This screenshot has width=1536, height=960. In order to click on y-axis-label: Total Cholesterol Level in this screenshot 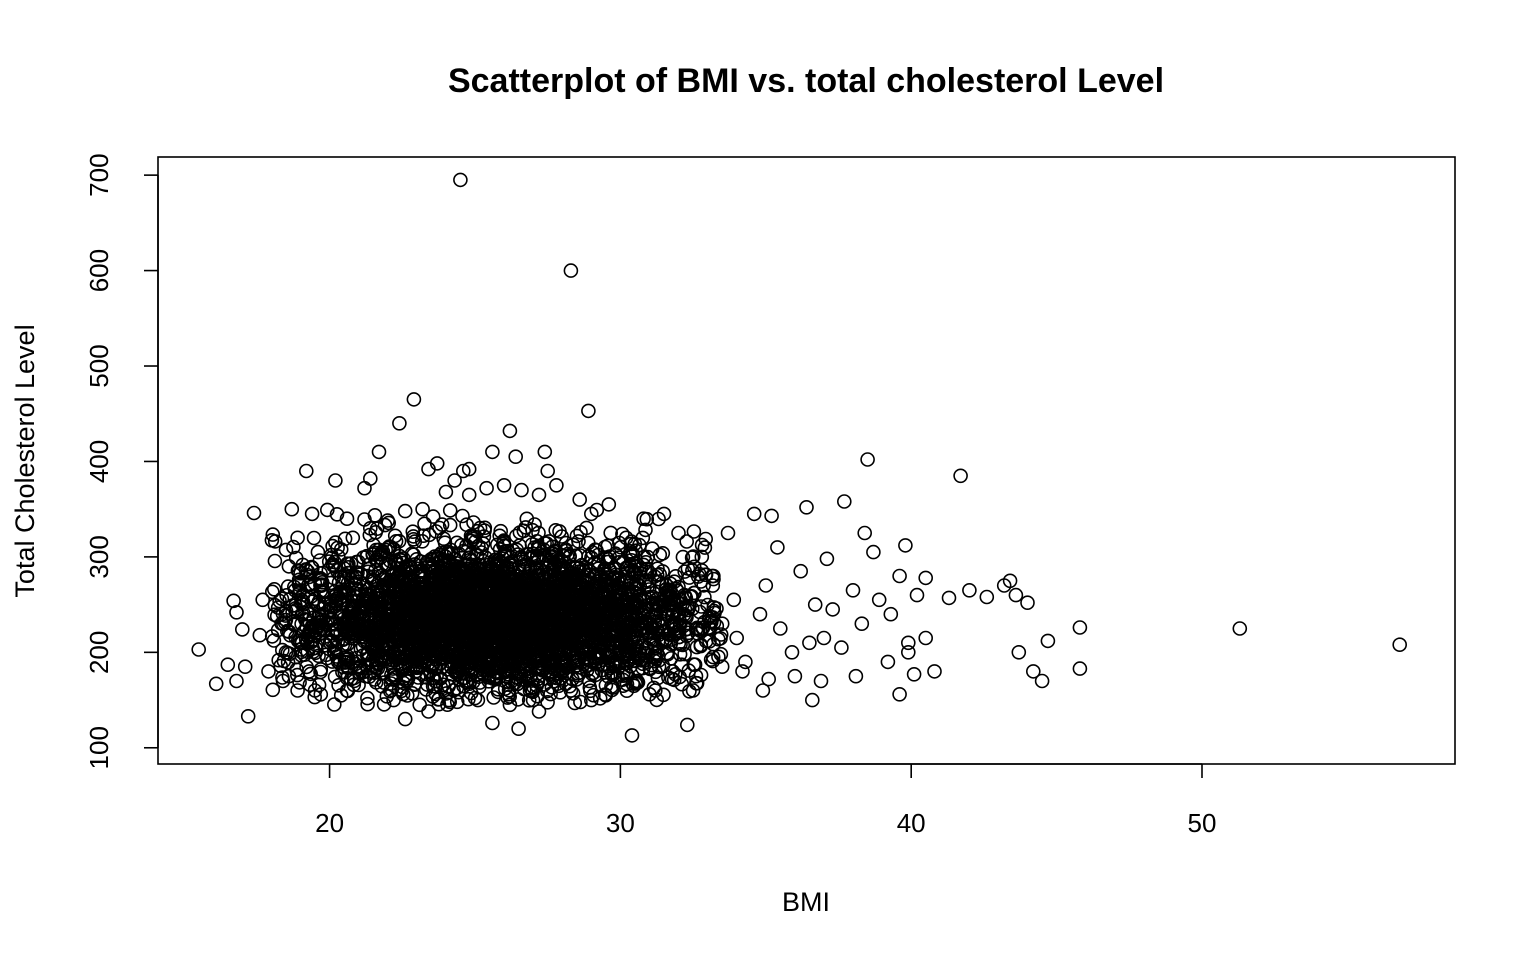, I will do `click(25, 460)`.